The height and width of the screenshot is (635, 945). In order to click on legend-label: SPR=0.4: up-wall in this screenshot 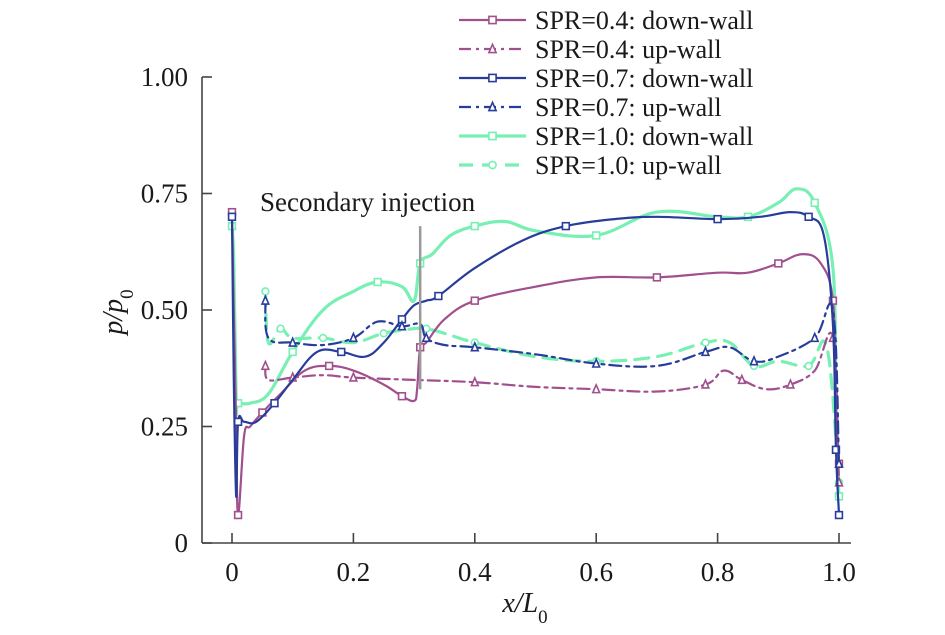, I will do `click(628, 49)`.